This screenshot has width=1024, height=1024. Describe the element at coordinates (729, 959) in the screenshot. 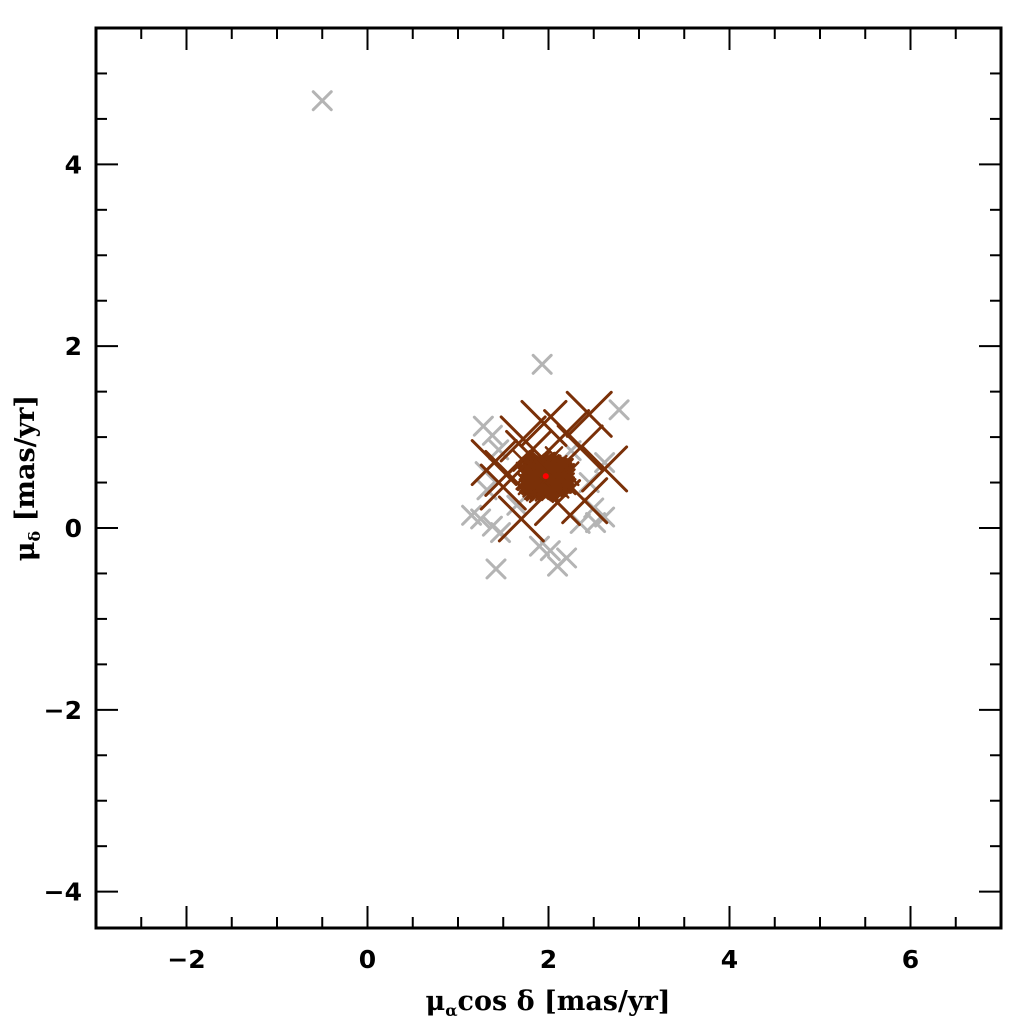

I see `x-tick-label: 4` at that location.